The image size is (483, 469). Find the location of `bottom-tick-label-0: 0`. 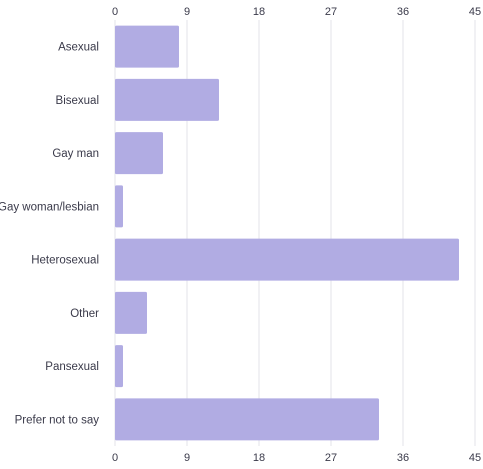

bottom-tick-label-0: 0 is located at coordinates (115, 458).